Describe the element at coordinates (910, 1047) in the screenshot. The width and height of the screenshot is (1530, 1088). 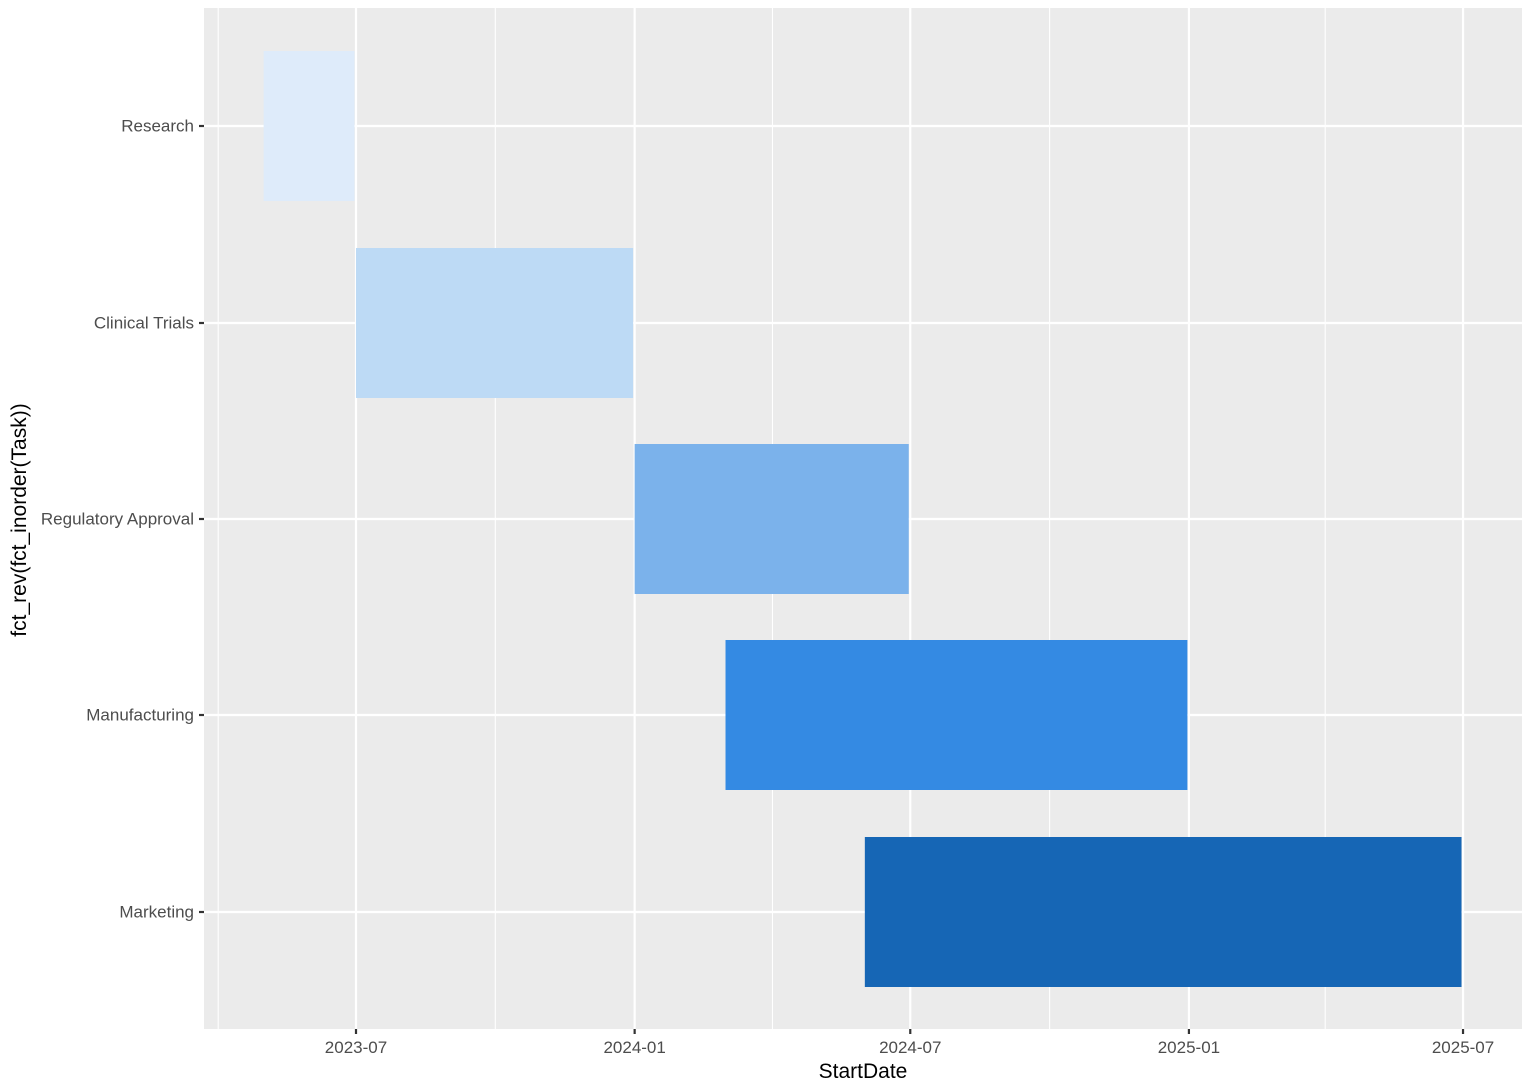
I see `x-tick-label: 2024-07` at that location.